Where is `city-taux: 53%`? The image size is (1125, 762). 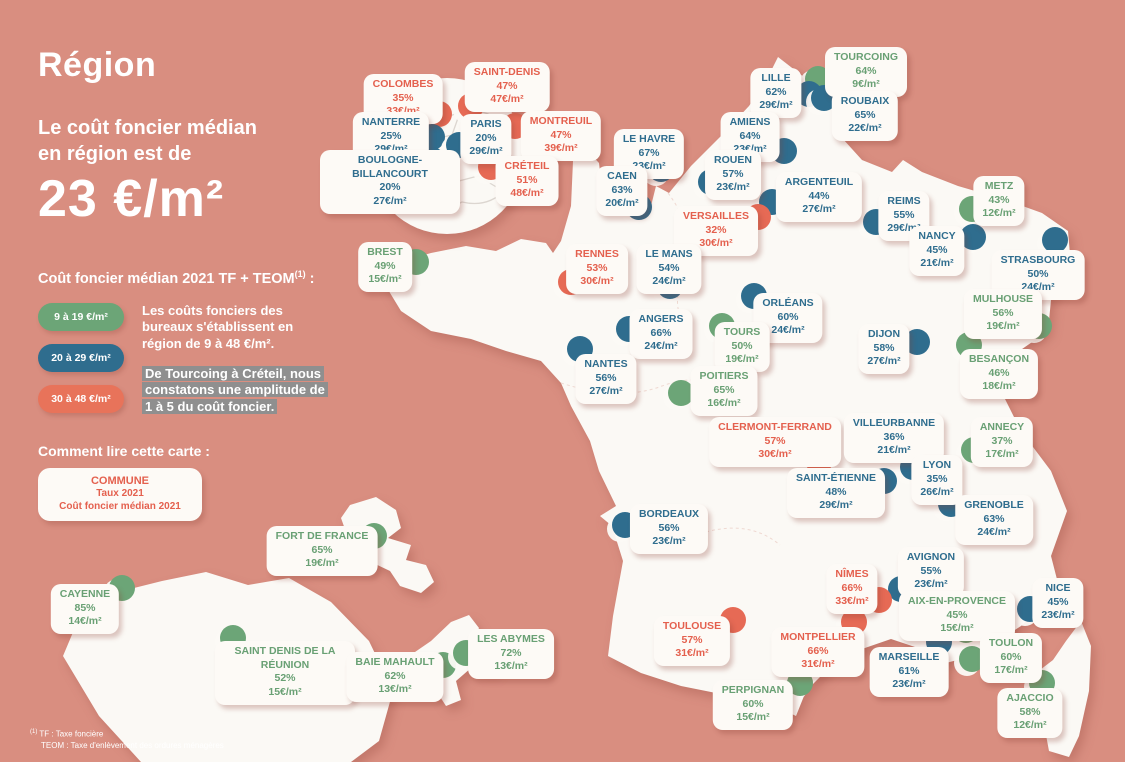 city-taux: 53% is located at coordinates (597, 267).